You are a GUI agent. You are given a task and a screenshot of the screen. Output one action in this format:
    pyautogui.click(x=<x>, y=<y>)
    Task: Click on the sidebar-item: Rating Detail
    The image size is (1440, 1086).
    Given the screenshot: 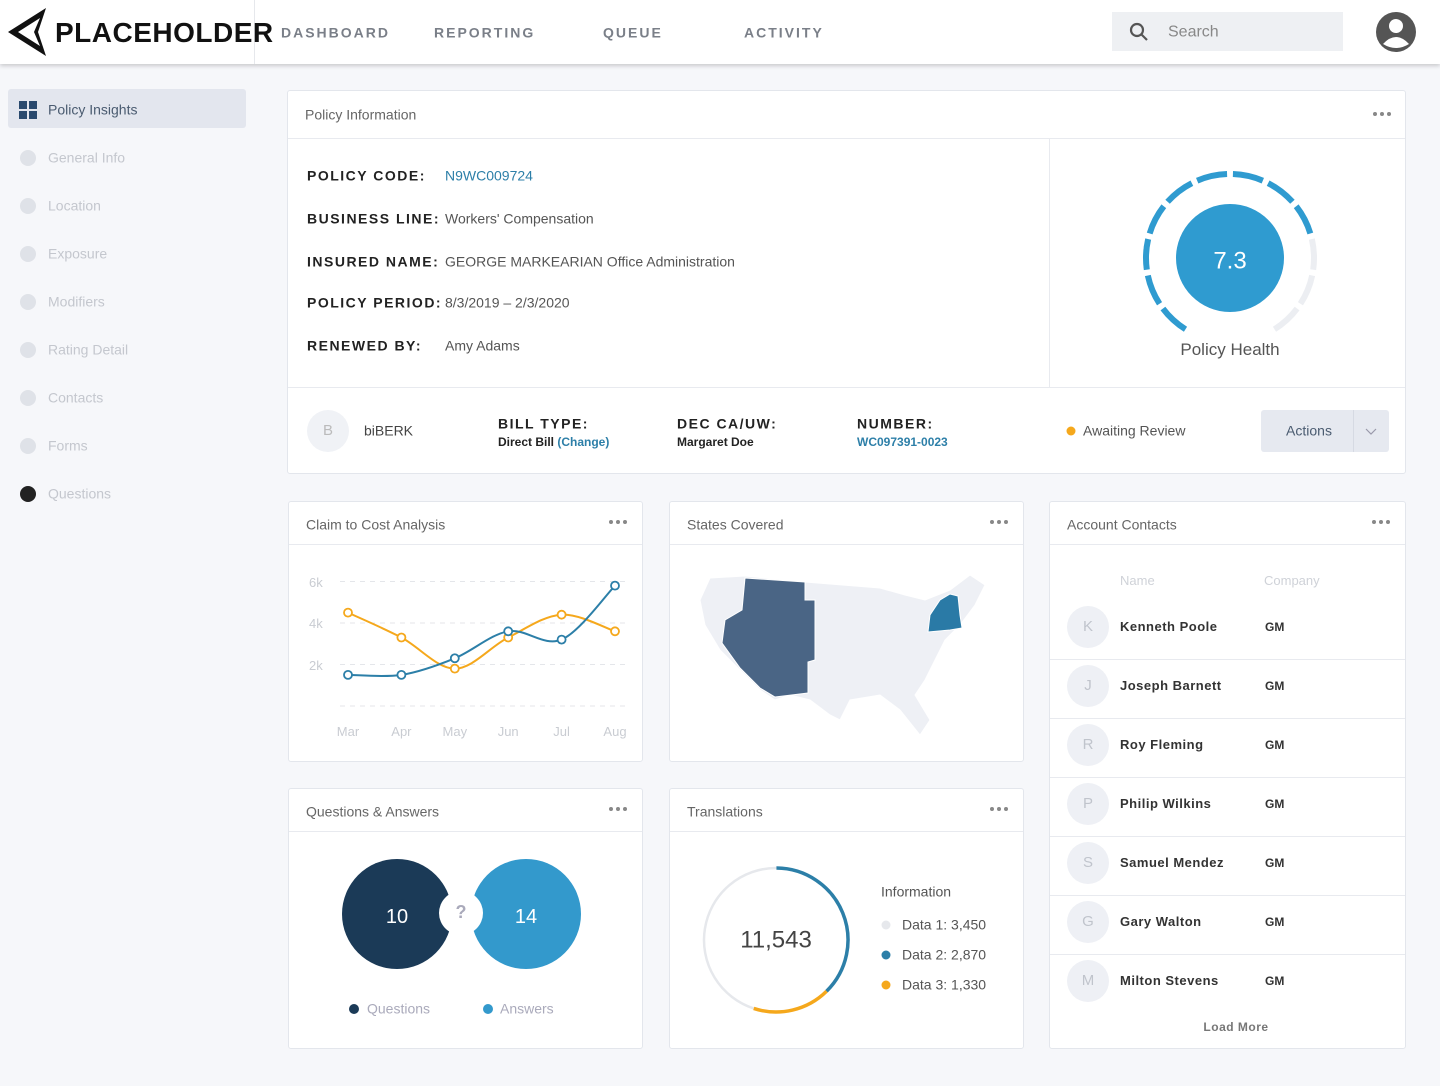 What is the action you would take?
    pyautogui.click(x=88, y=349)
    